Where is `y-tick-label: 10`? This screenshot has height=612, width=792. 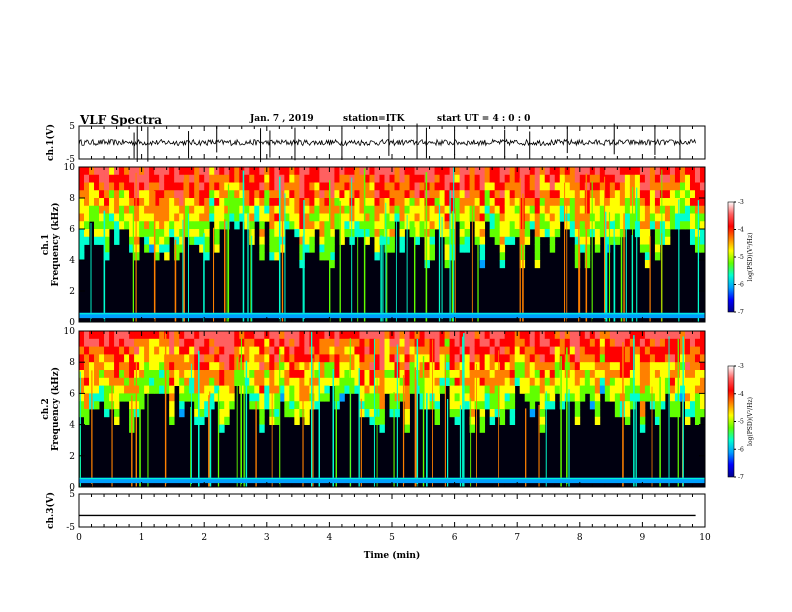 y-tick-label: 10 is located at coordinates (70, 332).